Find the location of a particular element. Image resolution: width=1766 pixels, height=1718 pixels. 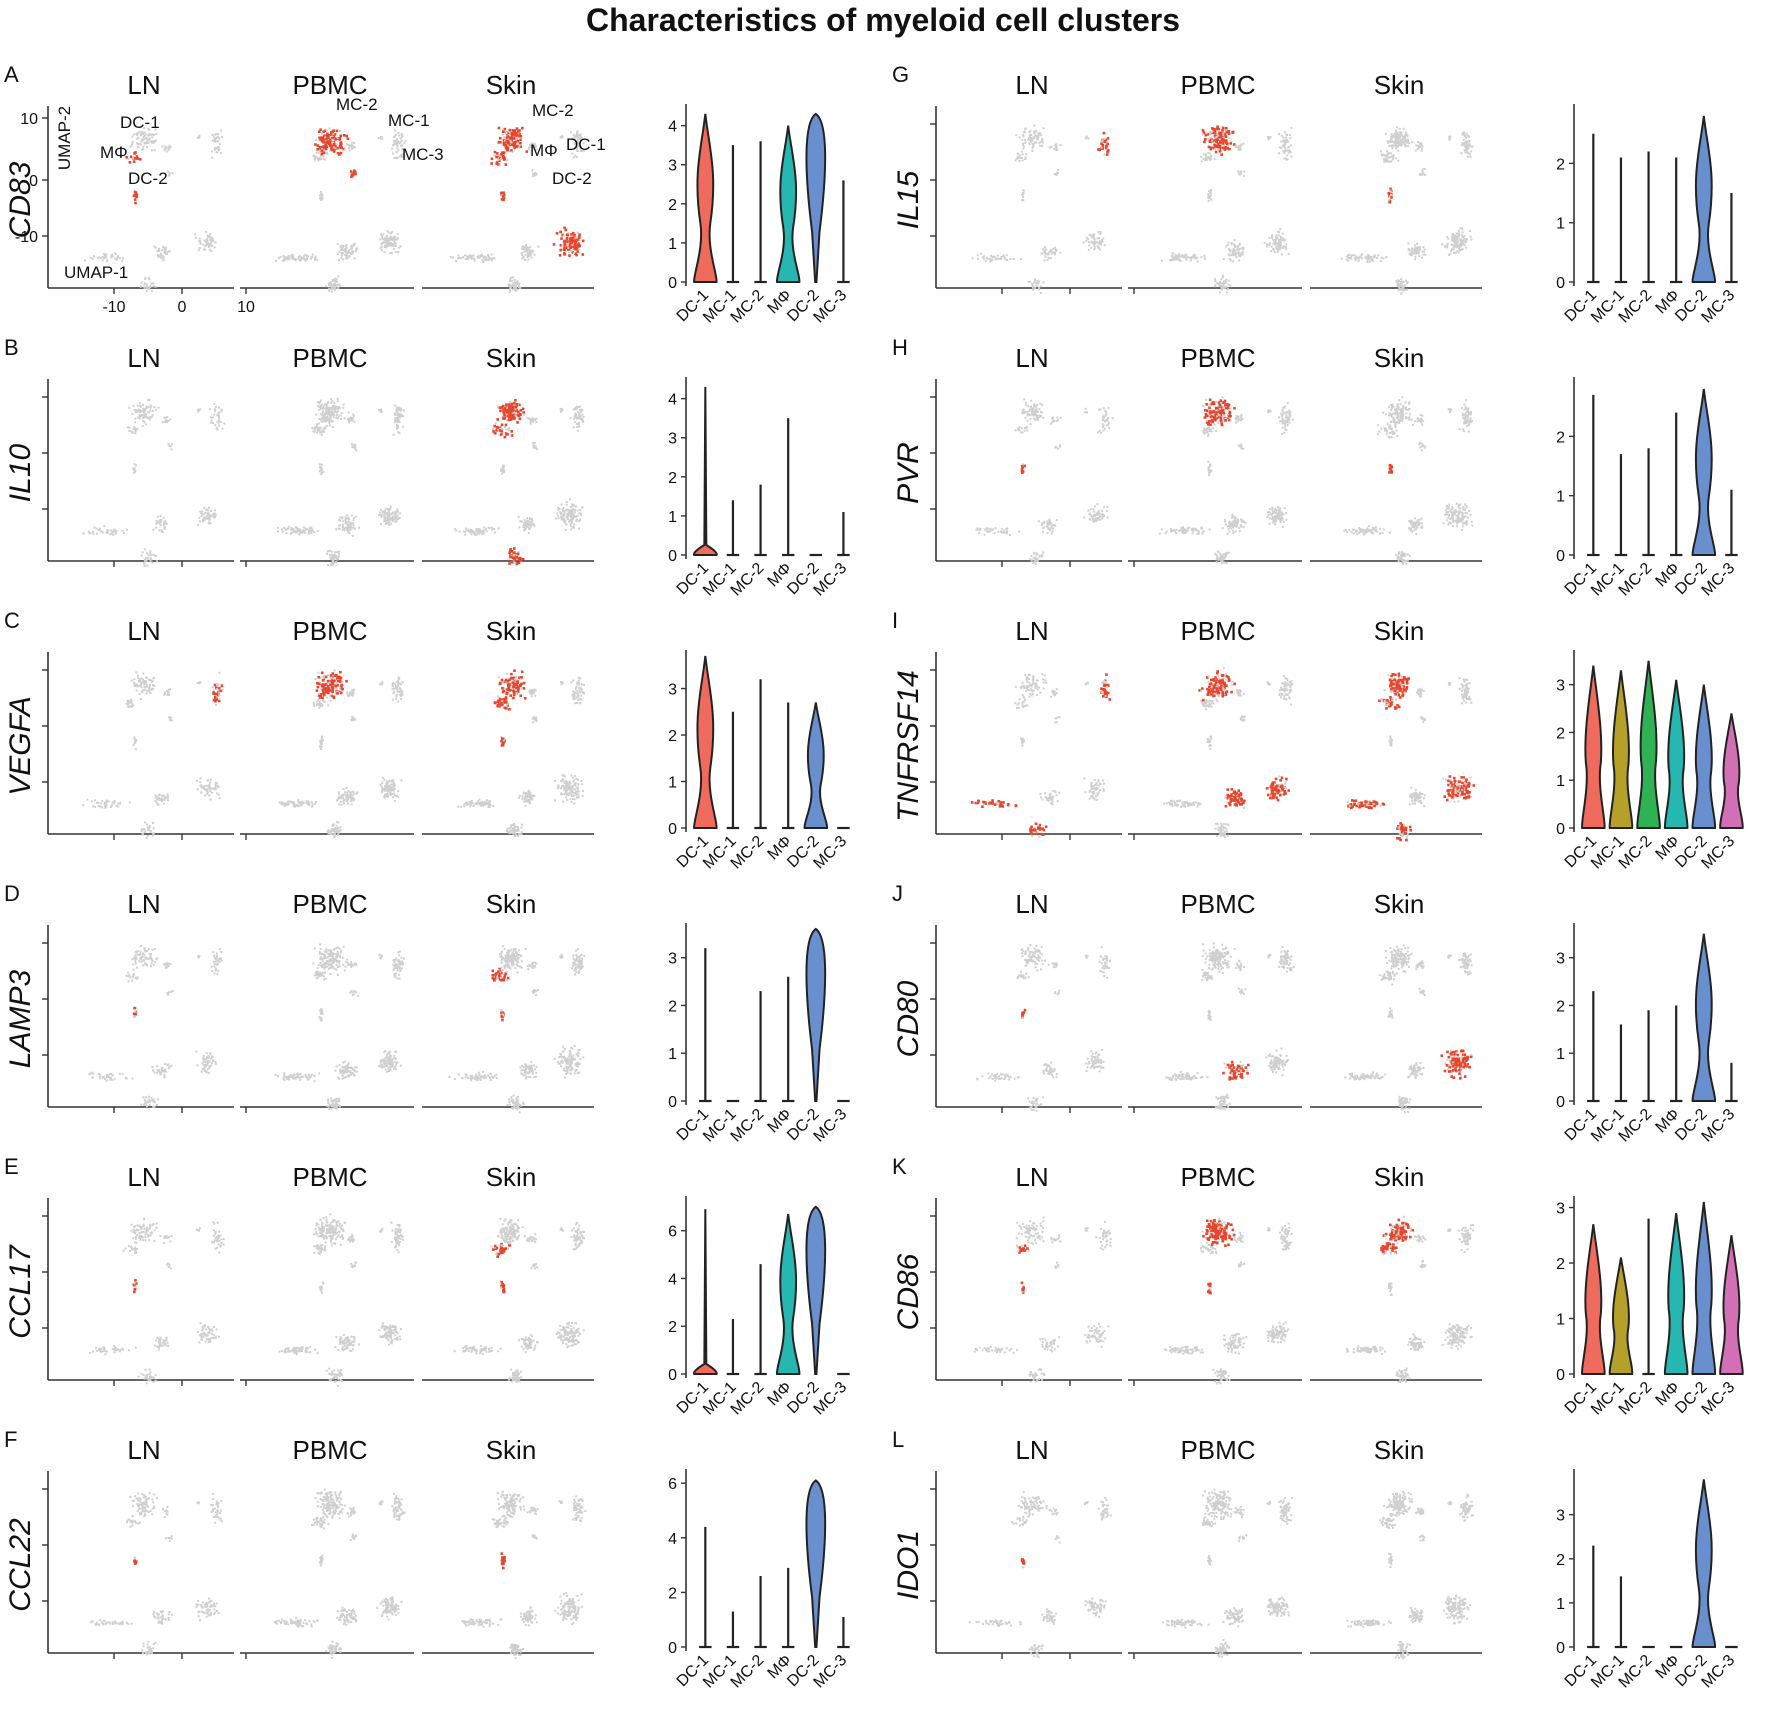

umap-x-label: UMAP-1 is located at coordinates (96, 272).